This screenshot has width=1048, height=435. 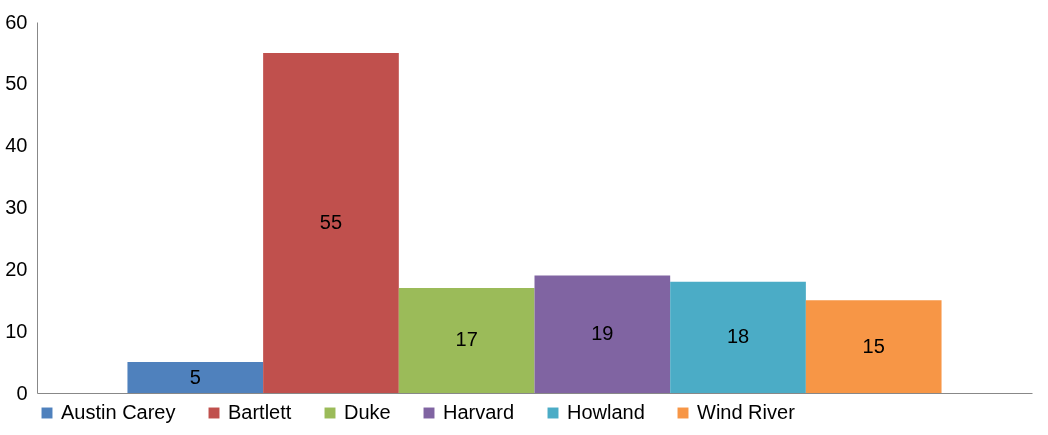 What do you see at coordinates (260, 412) in the screenshot?
I see `legend-label: Bartlett` at bounding box center [260, 412].